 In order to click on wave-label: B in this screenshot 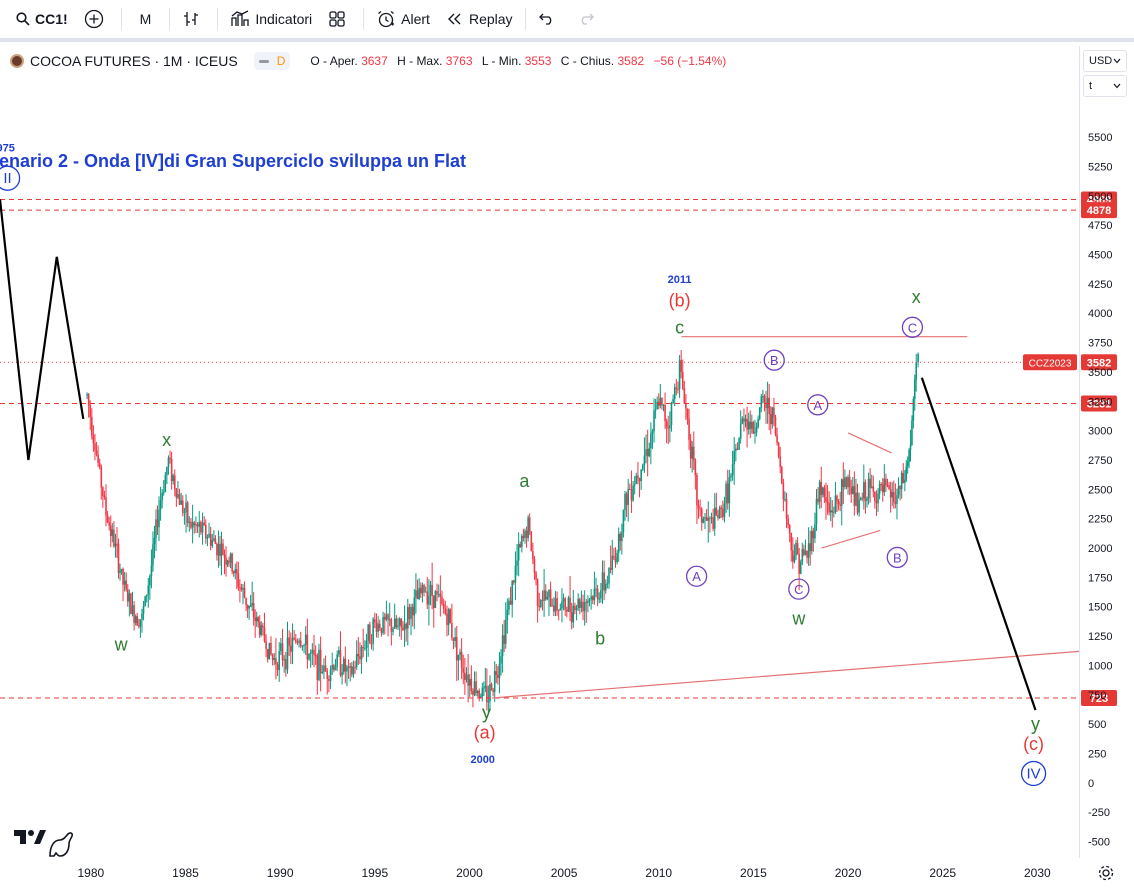, I will do `click(897, 557)`.